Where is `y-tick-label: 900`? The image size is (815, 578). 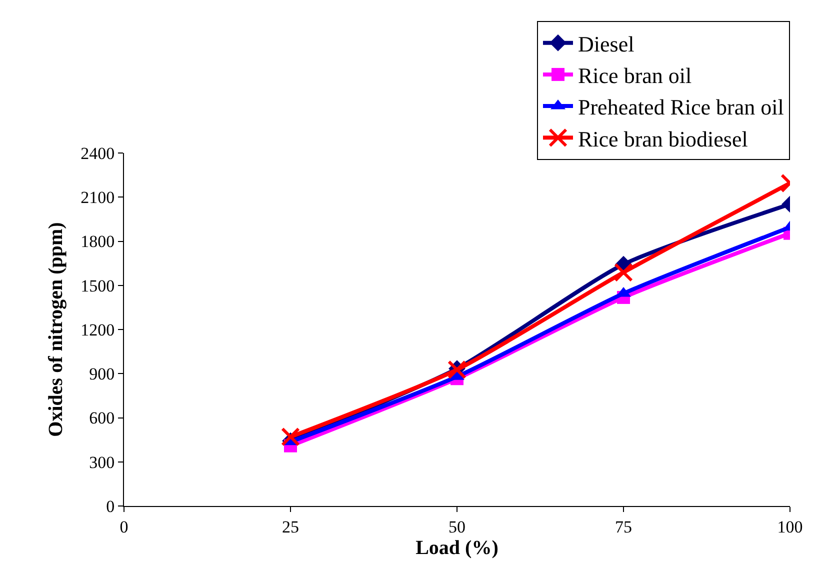
y-tick-label: 900 is located at coordinates (102, 374).